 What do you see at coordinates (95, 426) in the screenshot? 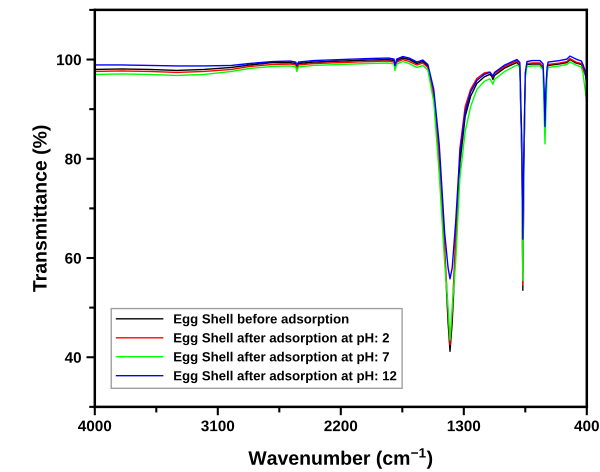
I see `x-tick-label: 4000` at bounding box center [95, 426].